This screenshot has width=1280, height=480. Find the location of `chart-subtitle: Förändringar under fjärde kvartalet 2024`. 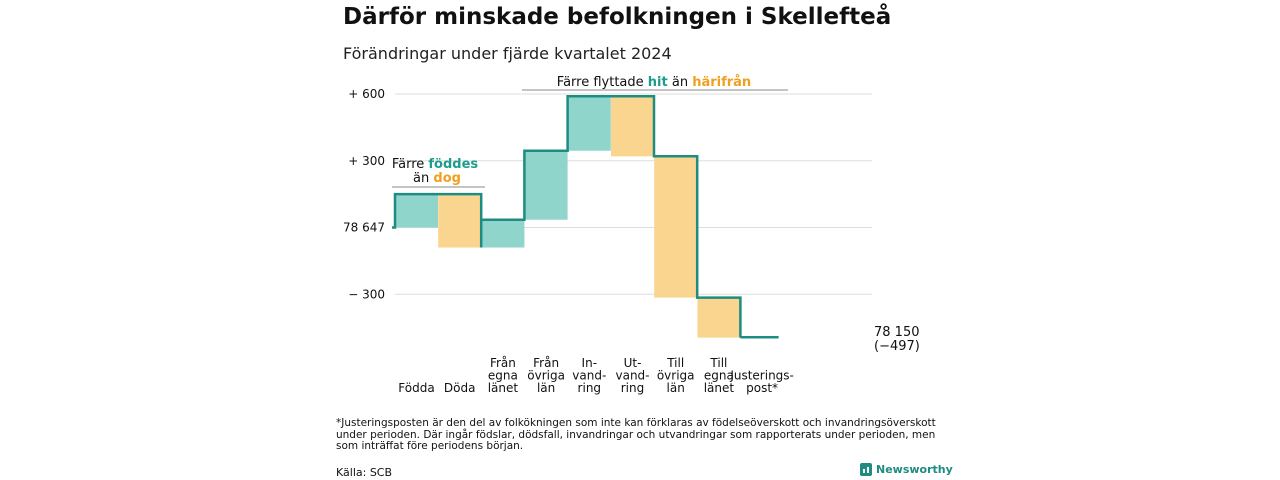

chart-subtitle: Förändringar under fjärde kvartalet 2024 is located at coordinates (507, 53).